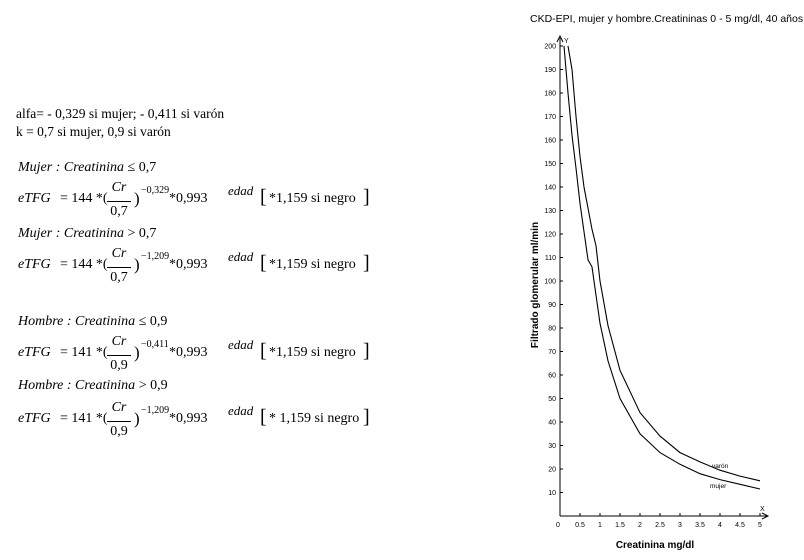 Image resolution: width=804 pixels, height=560 pixels. I want to click on x-tick-label: 3.5, so click(700, 525).